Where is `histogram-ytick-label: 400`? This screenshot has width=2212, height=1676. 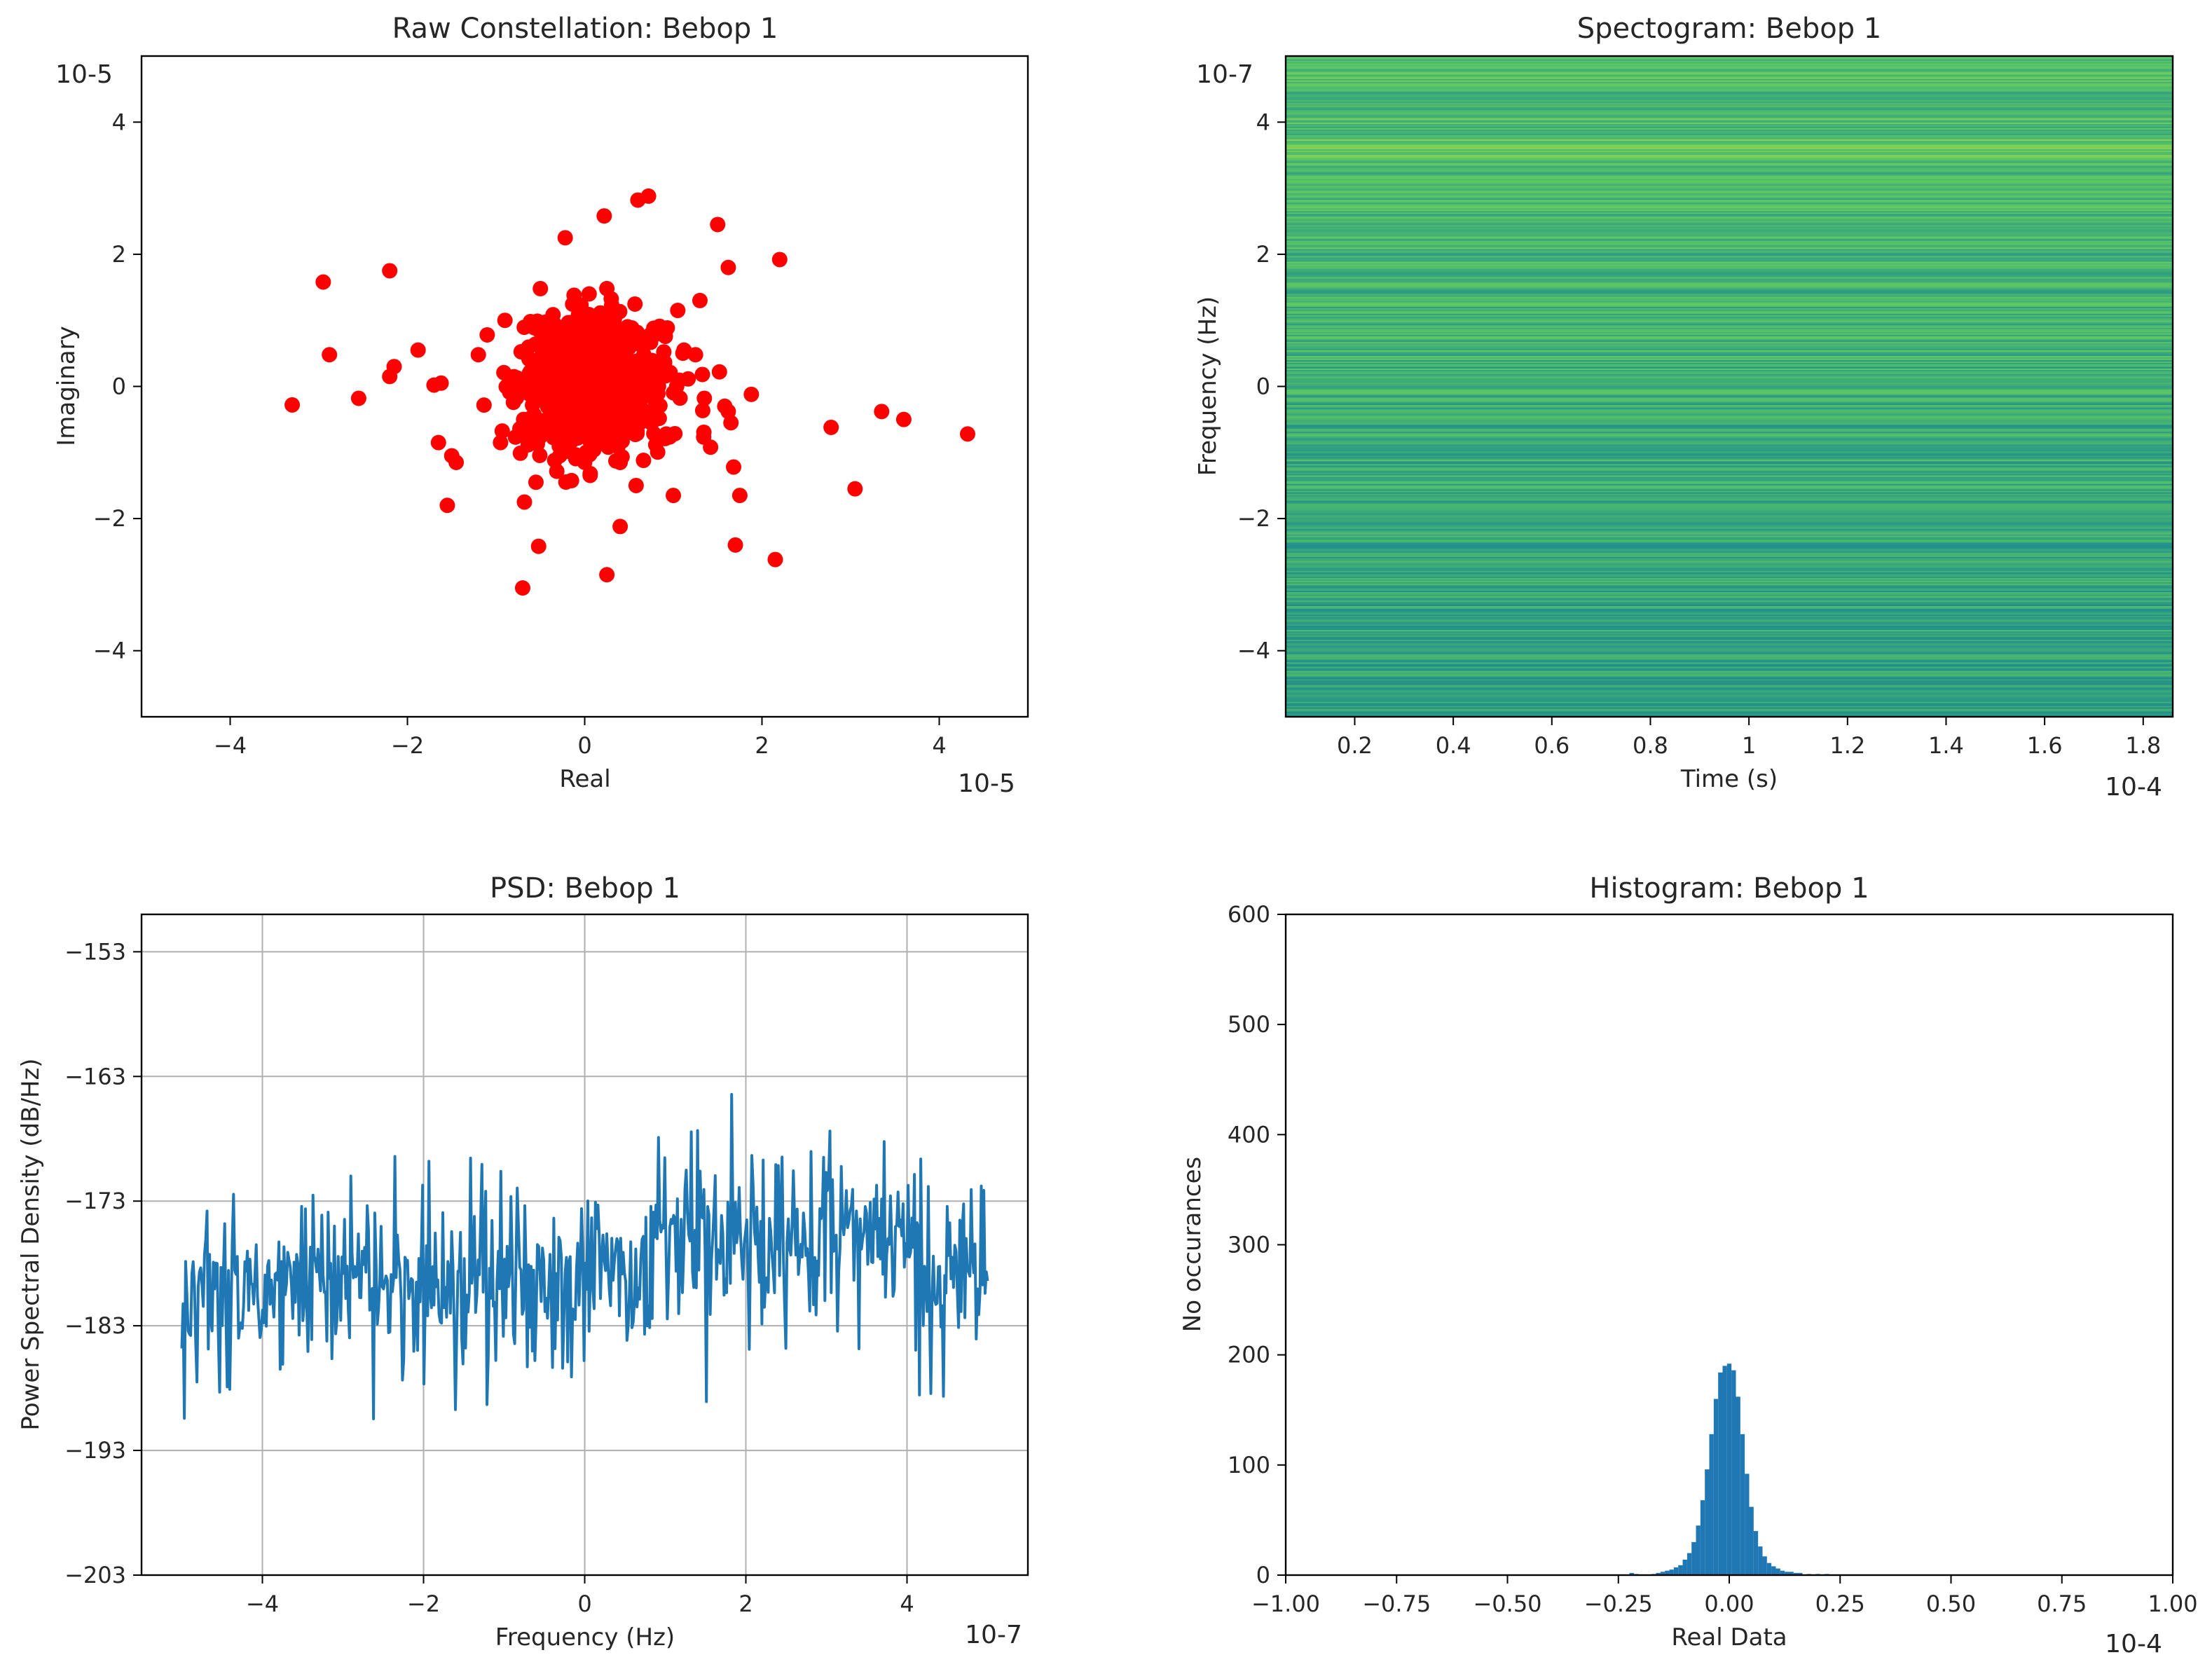
histogram-ytick-label: 400 is located at coordinates (1249, 1134).